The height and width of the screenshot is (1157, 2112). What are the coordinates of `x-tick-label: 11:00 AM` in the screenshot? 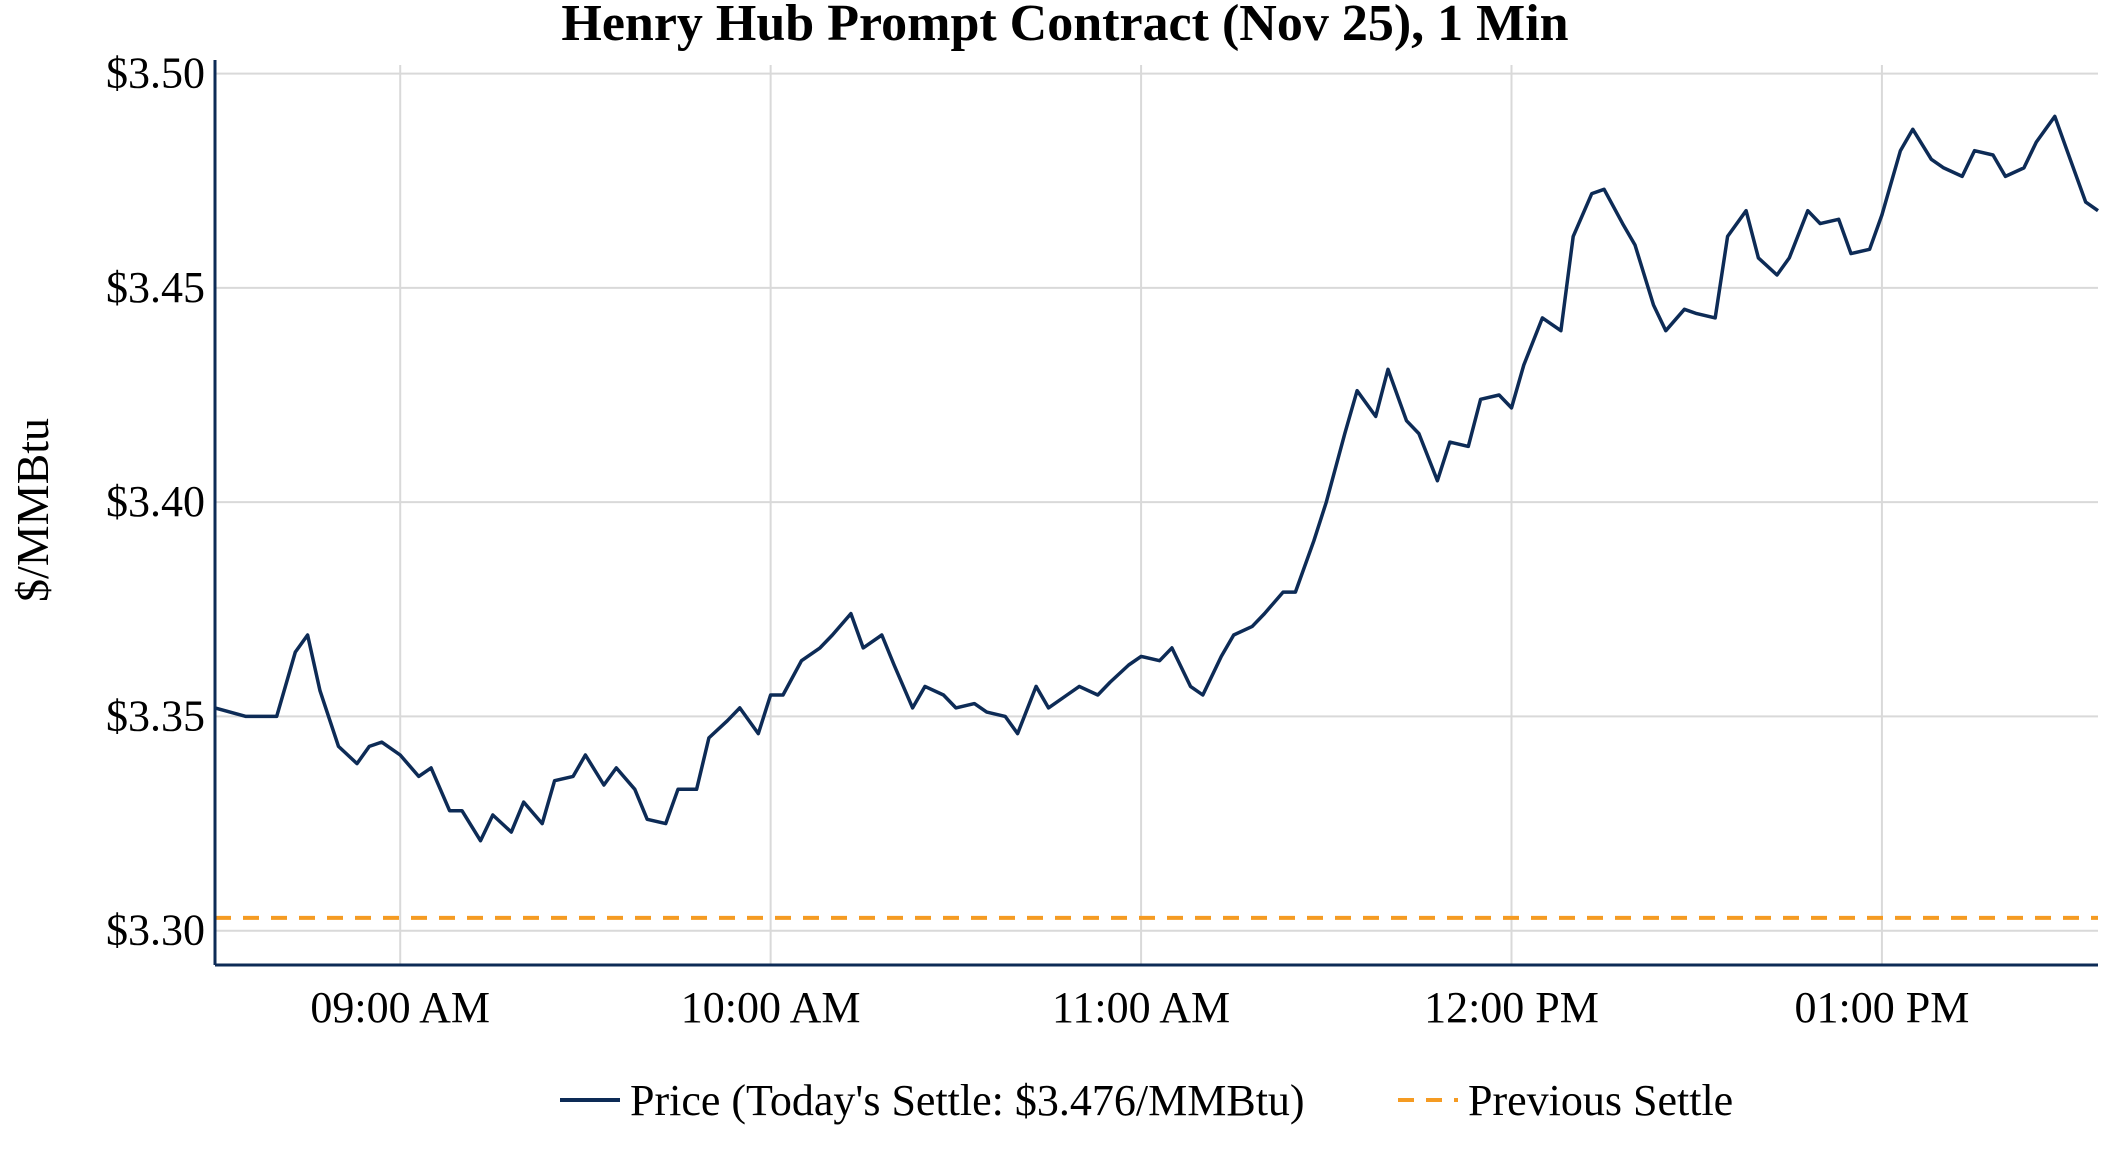 It's located at (1141, 1007).